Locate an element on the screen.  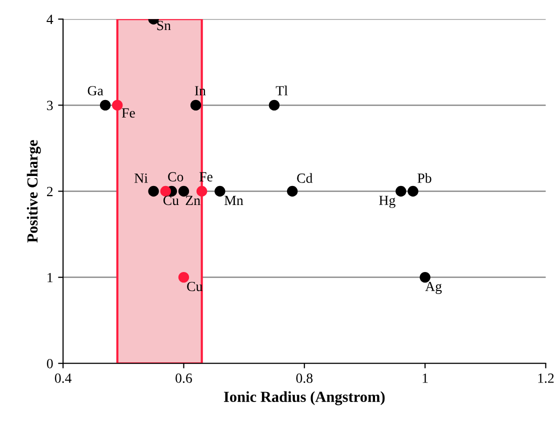
annotation: Mn is located at coordinates (234, 200).